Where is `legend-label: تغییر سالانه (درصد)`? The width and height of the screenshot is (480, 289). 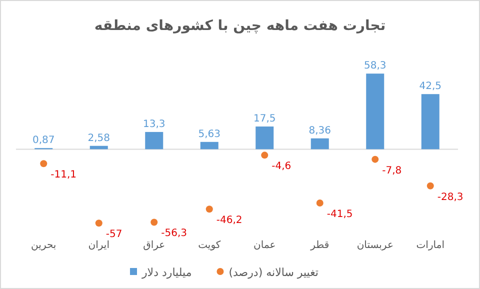
legend-label: تغییر سالانه (درصد) is located at coordinates (273, 272).